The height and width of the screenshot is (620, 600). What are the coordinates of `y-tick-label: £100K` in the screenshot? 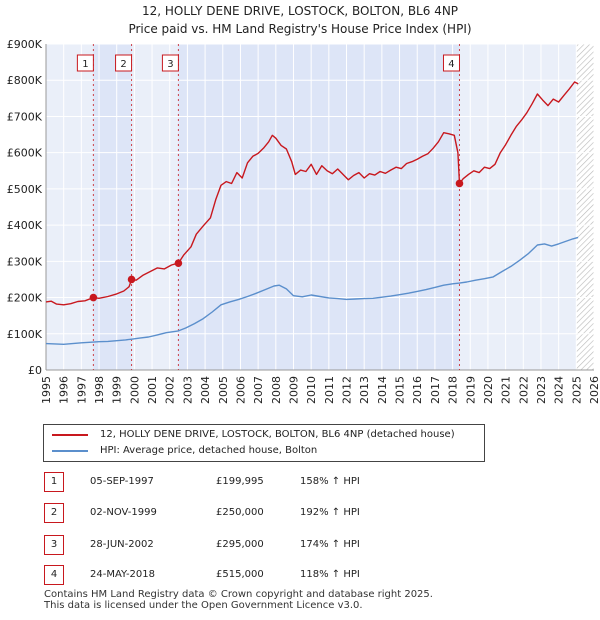 It's located at (25, 334).